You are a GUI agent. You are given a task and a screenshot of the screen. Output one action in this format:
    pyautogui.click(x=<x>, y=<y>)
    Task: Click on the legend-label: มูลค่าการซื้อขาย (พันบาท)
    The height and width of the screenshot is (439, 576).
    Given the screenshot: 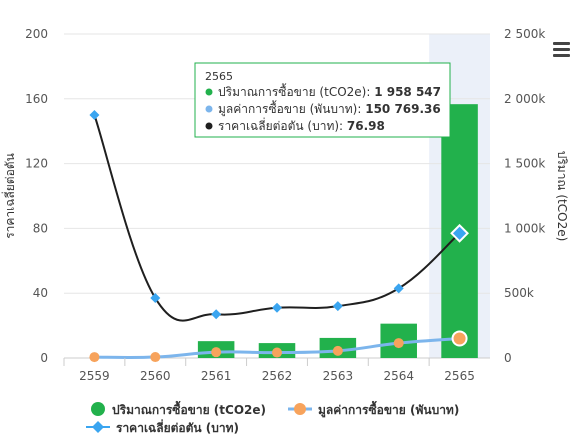 What is the action you would take?
    pyautogui.click(x=388, y=409)
    